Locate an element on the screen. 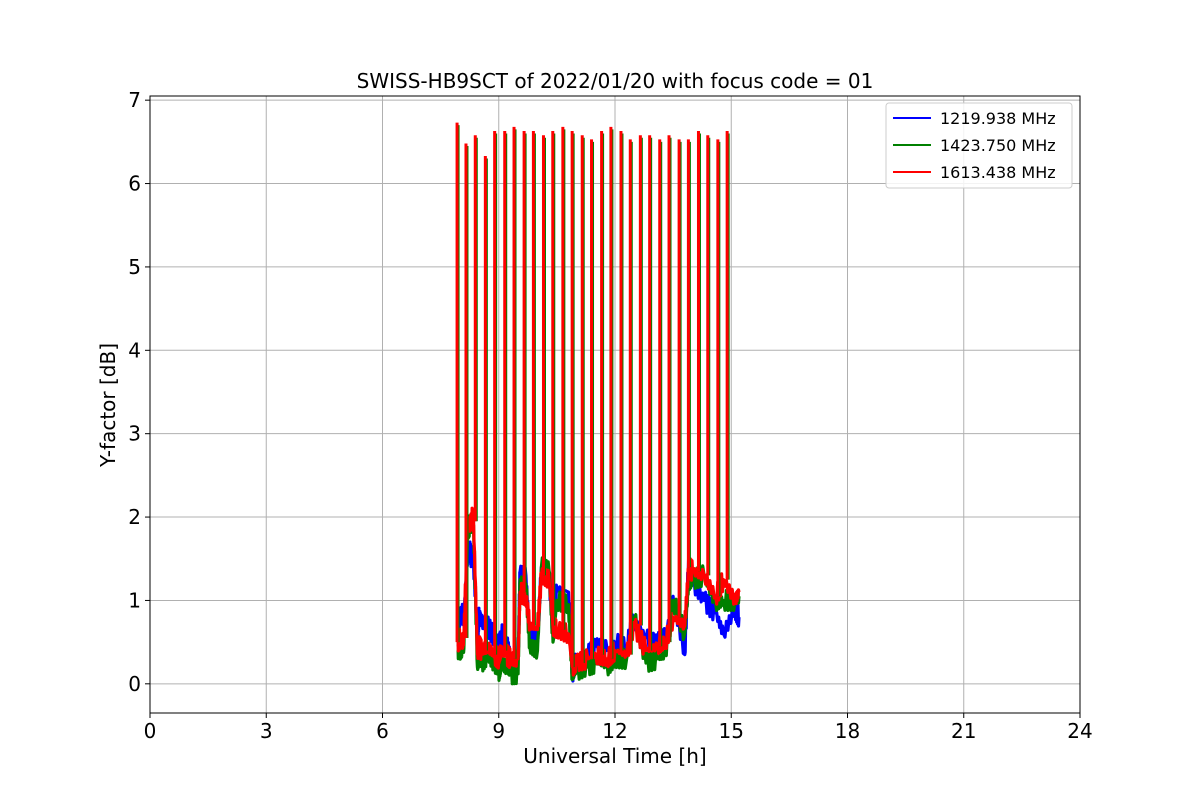 This screenshot has height=800, width=1200. y-tick-label: 3 is located at coordinates (134, 434).